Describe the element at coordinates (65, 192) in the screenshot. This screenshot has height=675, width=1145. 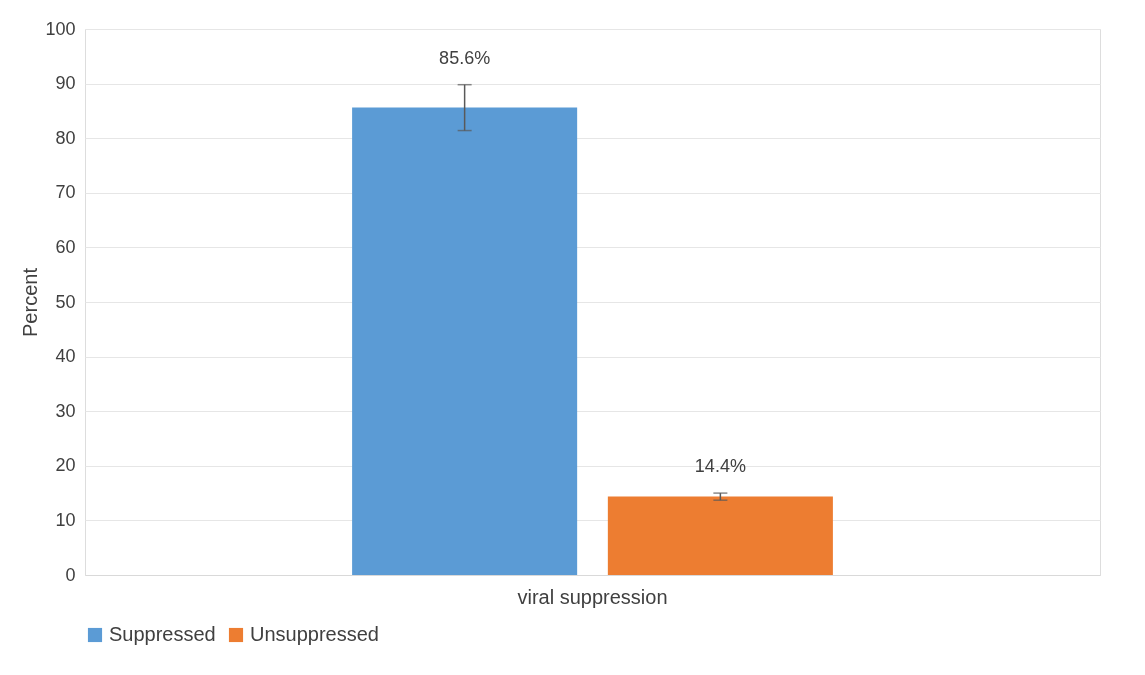
I see `y-tick-label: 70` at that location.